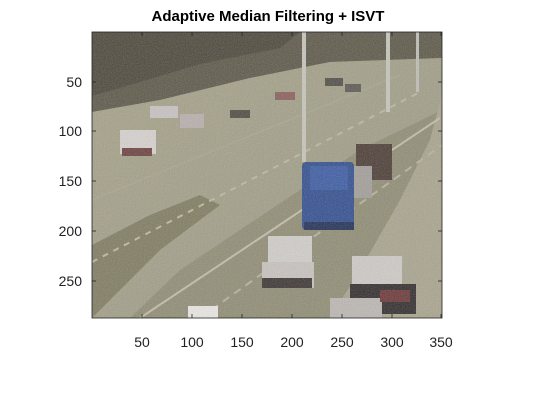 The width and height of the screenshot is (536, 401). What do you see at coordinates (71, 231) in the screenshot?
I see `y-tick-label: 200` at bounding box center [71, 231].